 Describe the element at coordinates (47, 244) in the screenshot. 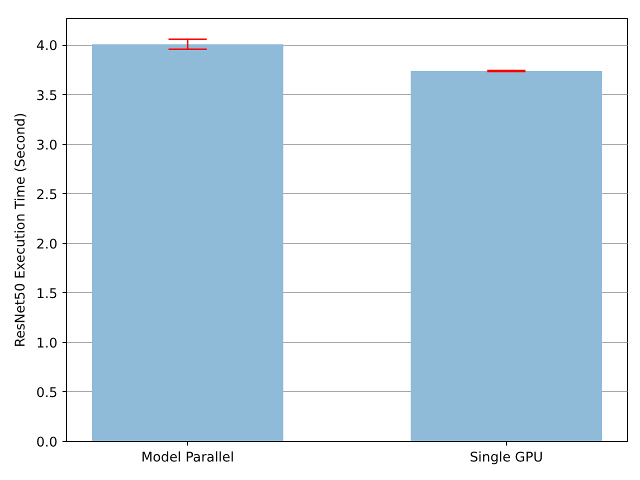

I see `y-tick-label: 2.0` at that location.